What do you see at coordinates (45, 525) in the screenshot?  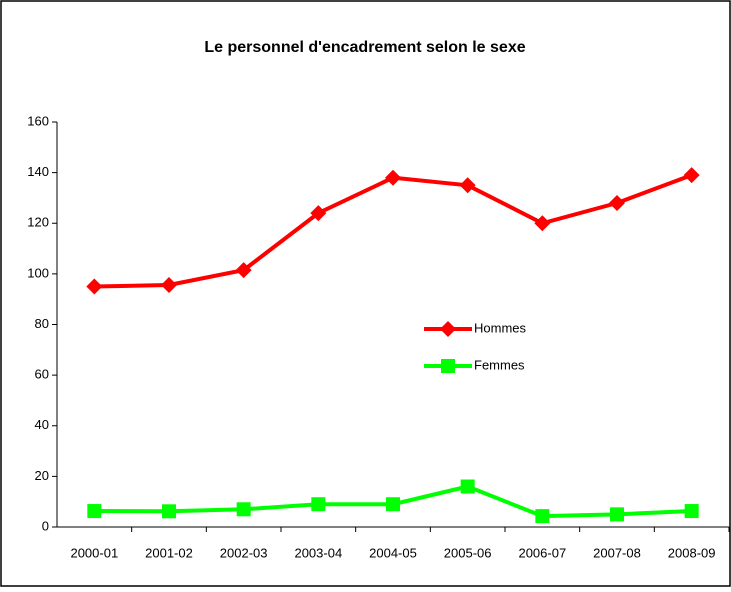 I see `y-tick-label: 0` at bounding box center [45, 525].